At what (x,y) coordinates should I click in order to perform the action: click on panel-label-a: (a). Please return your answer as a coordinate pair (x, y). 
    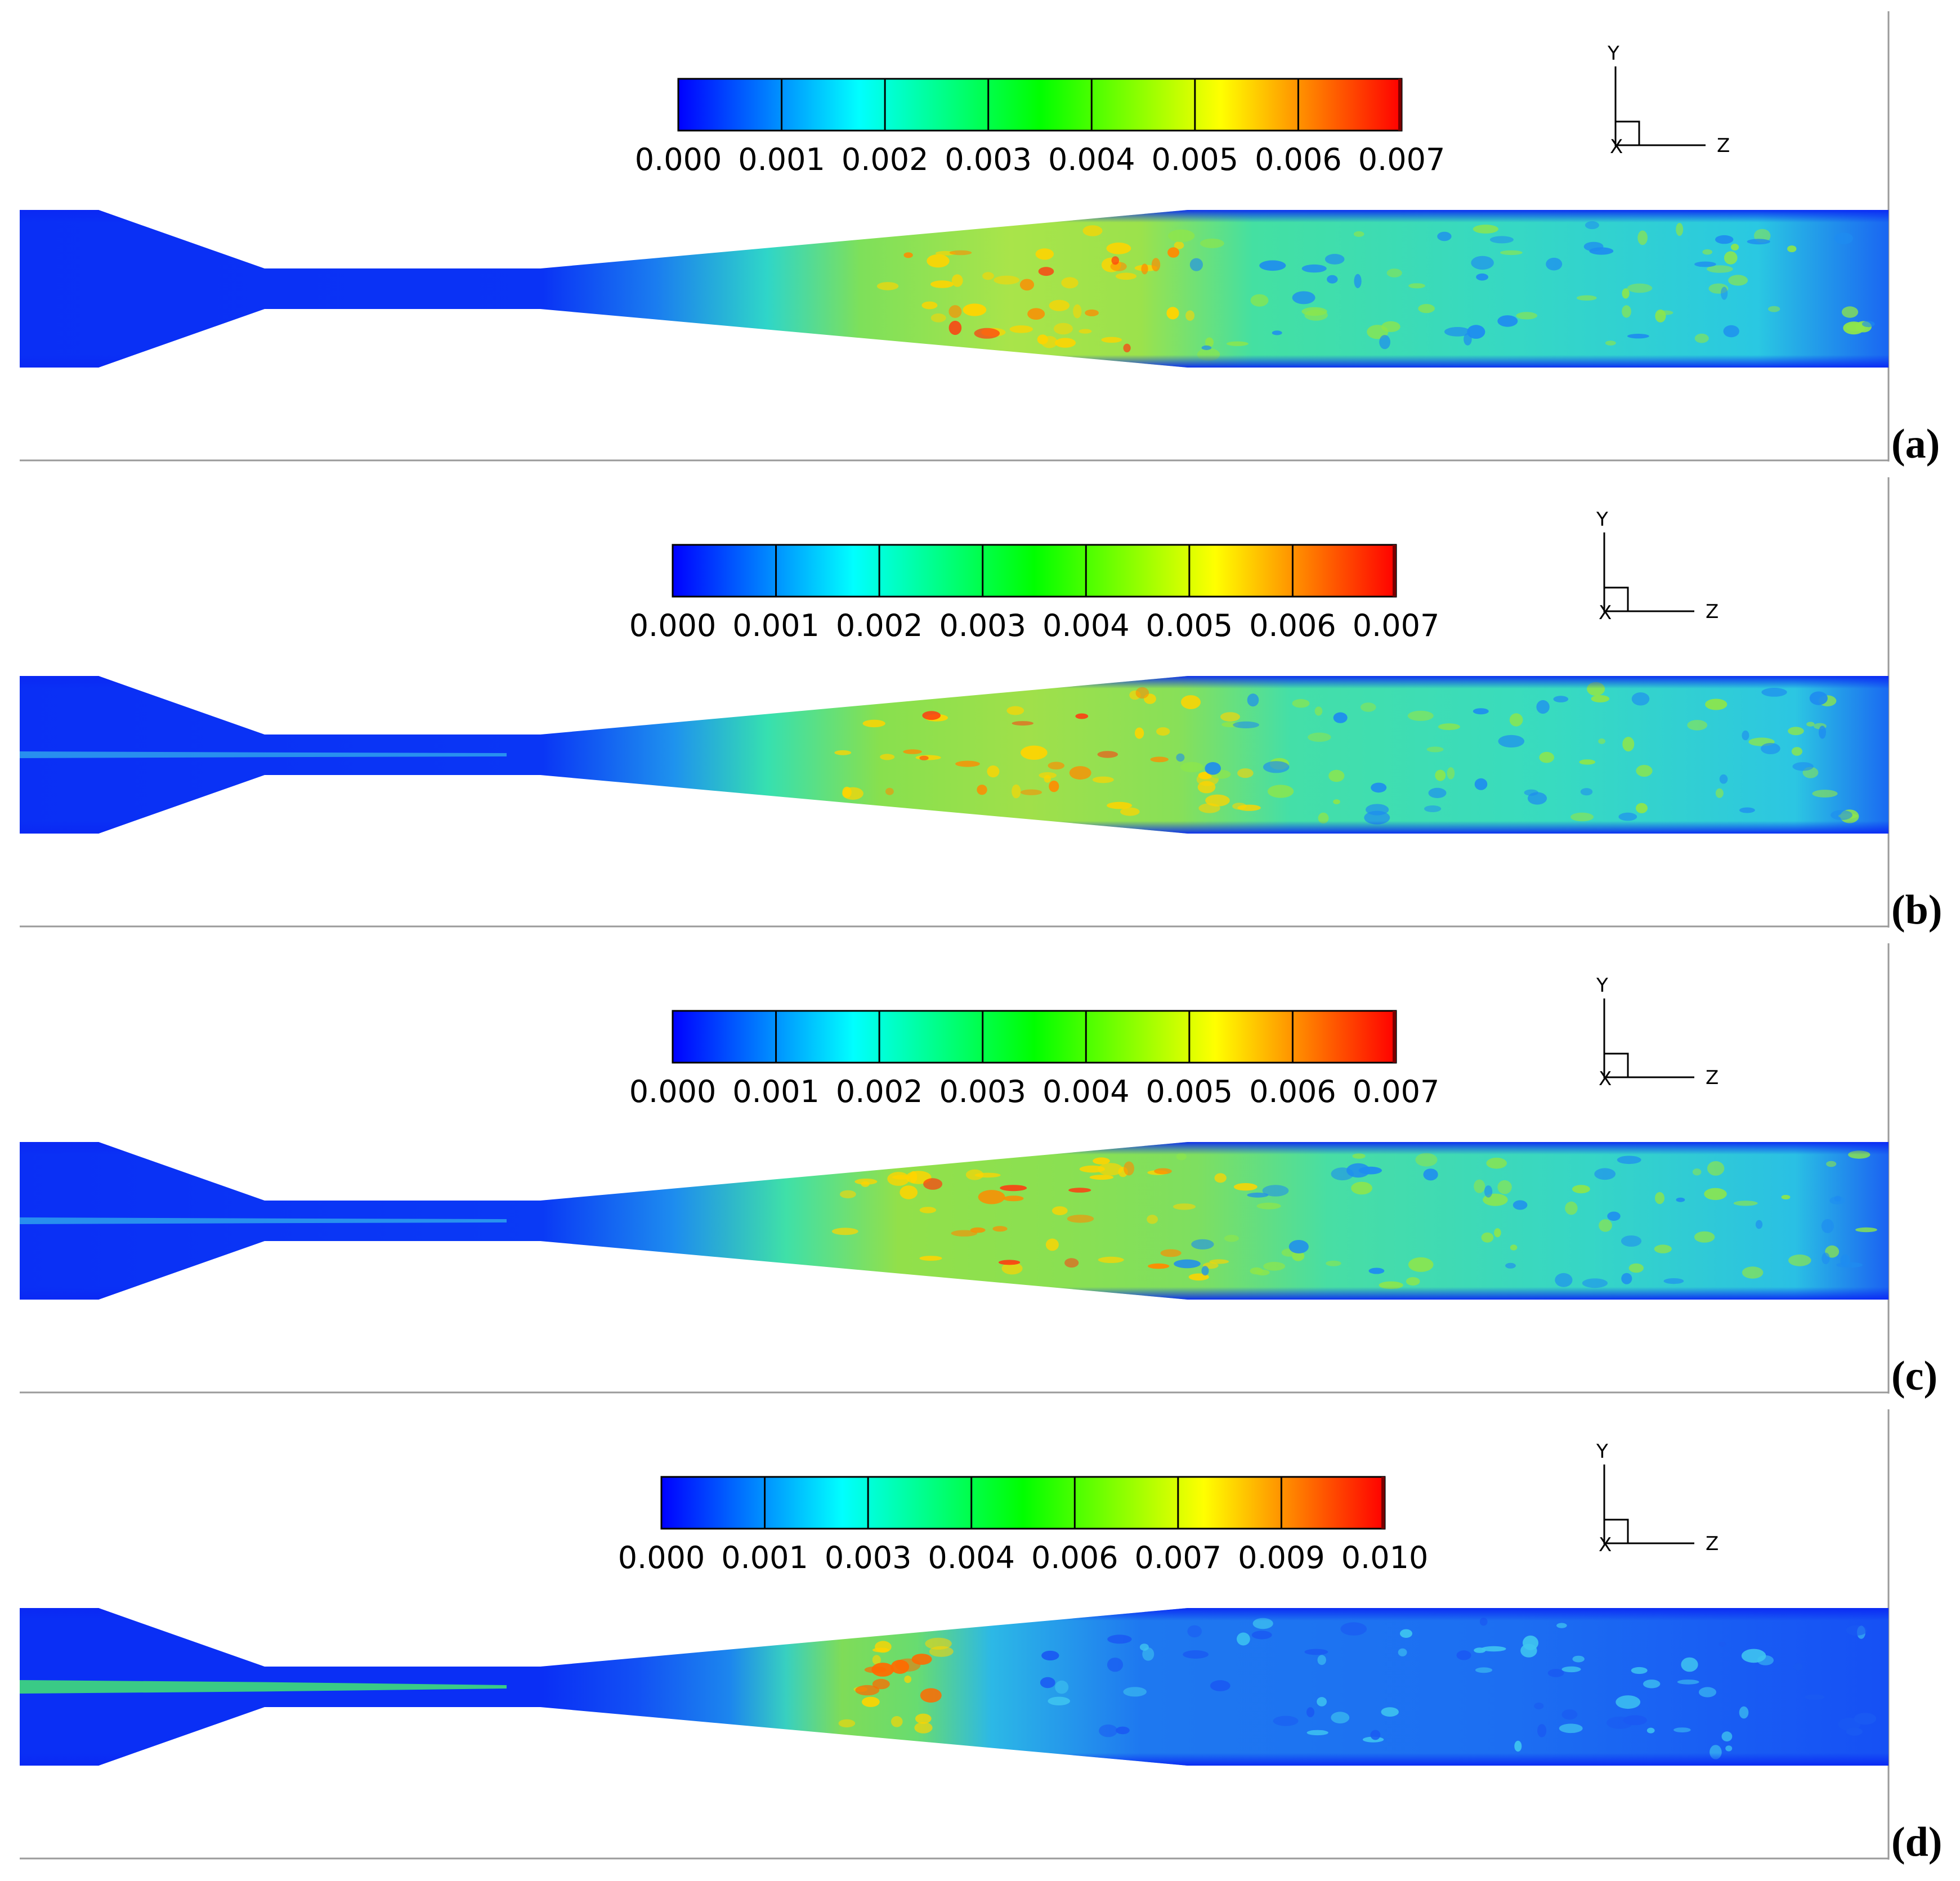
    Looking at the image, I should click on (1916, 444).